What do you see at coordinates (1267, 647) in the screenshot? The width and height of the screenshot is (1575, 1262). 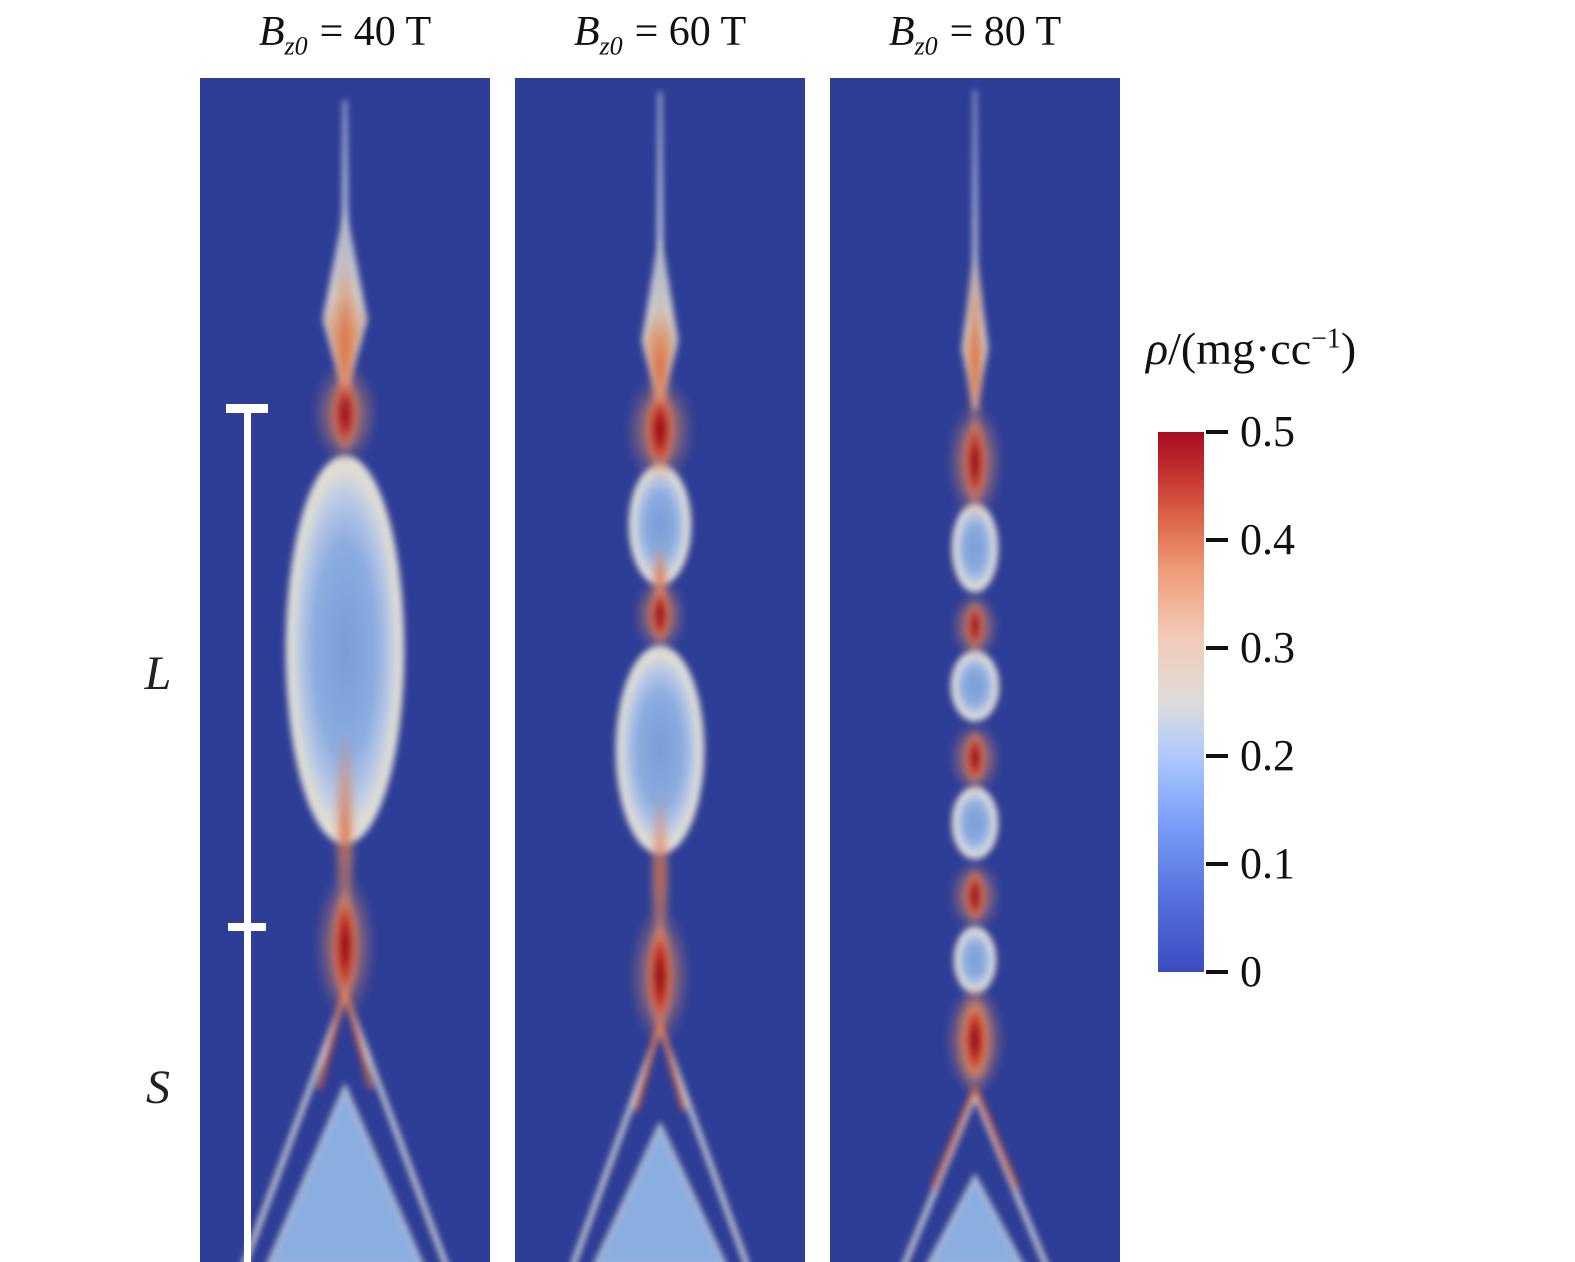 I see `colorbar-tick-label: 0.3` at bounding box center [1267, 647].